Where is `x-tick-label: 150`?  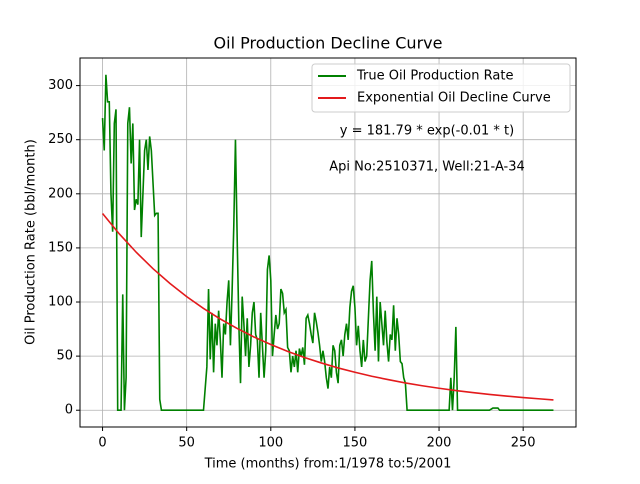
x-tick-label: 150 is located at coordinates (355, 443).